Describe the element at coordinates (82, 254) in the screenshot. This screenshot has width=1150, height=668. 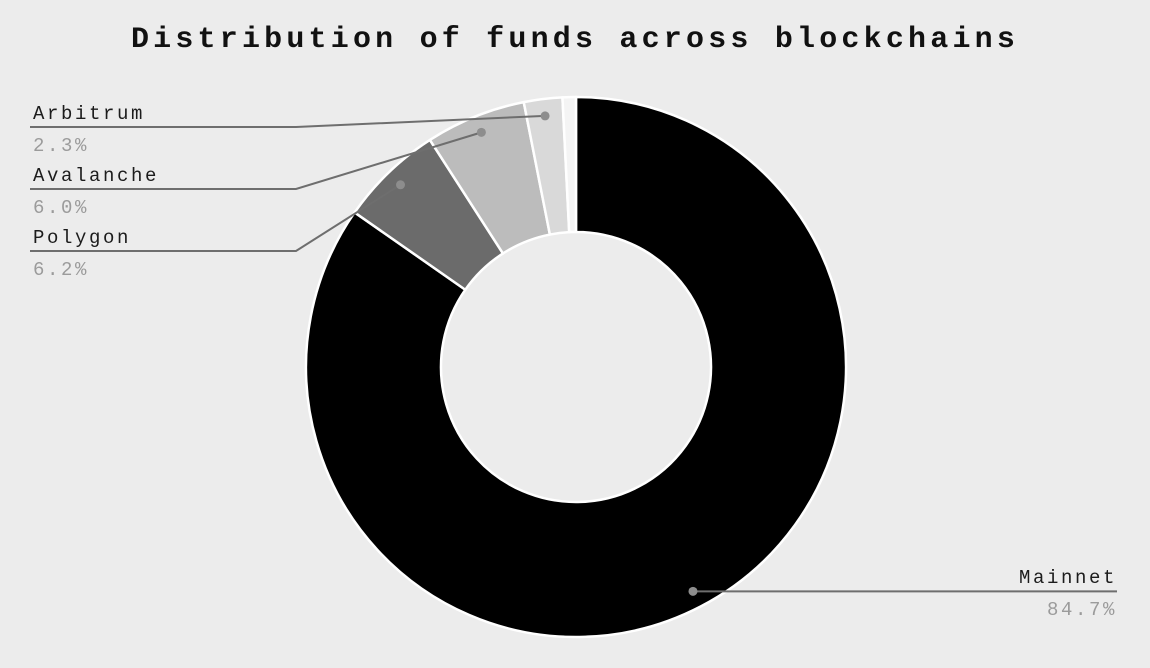
I see `callout-polygon: Polygon 6.2%` at that location.